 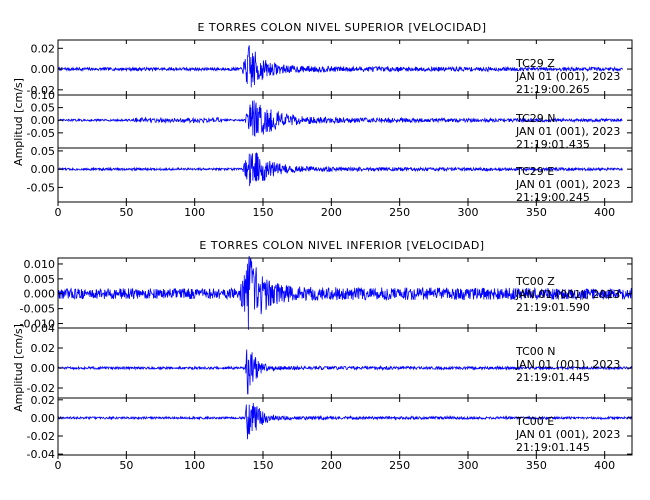 I want to click on y-tick-label: -0.005, so click(x=37, y=309).